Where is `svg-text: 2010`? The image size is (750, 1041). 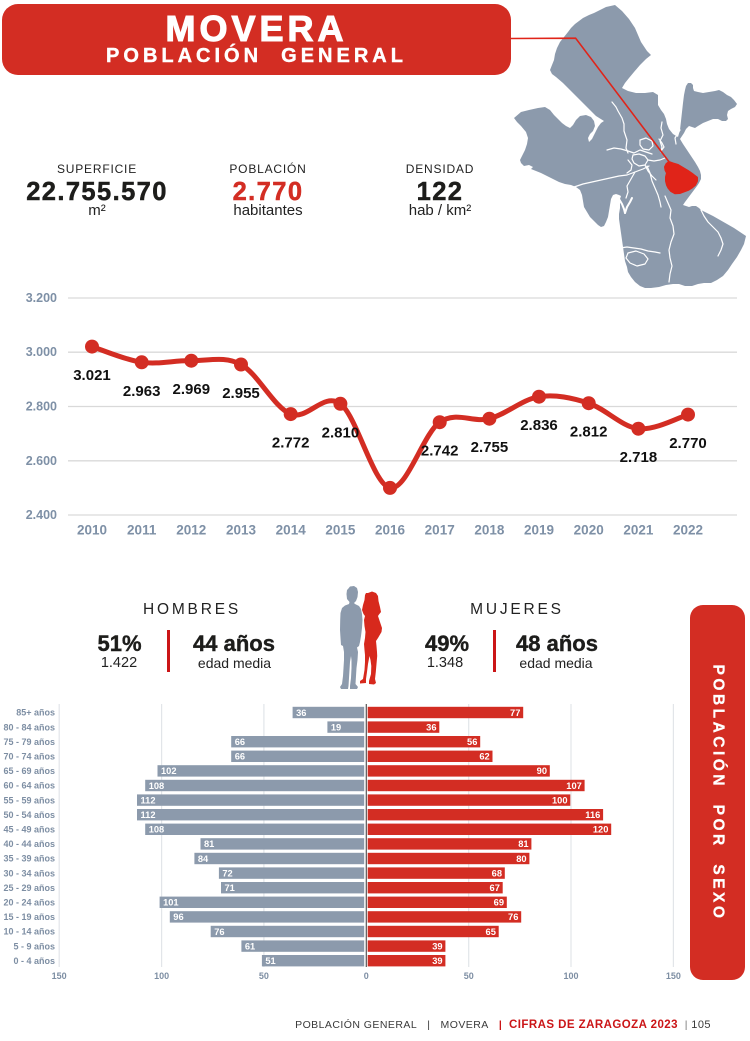 svg-text: 2010 is located at coordinates (92, 530).